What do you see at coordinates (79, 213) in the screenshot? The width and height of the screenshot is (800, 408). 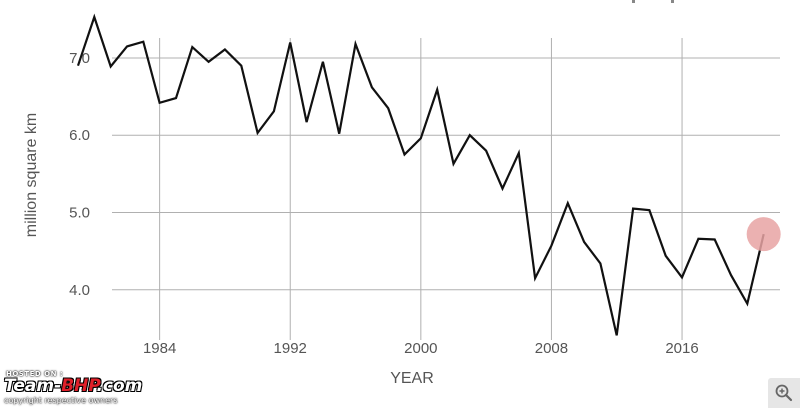 I see `y-tick-label: 5.0` at bounding box center [79, 213].